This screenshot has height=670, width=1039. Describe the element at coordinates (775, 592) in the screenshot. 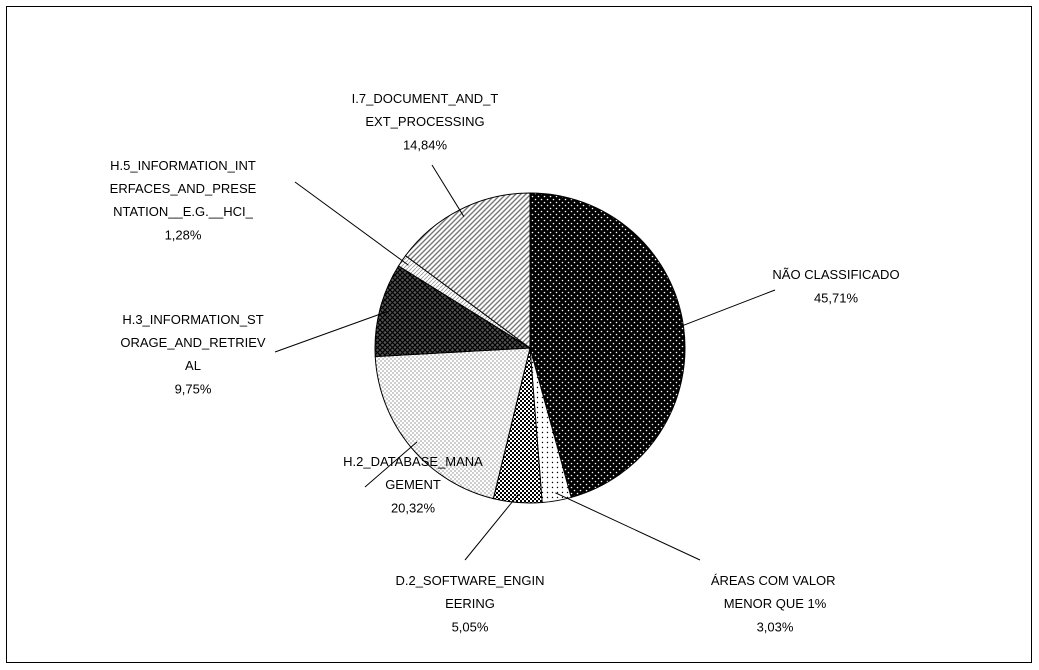

I see `slice-label: ÁREAS COM VALOR MENOR QUE 1%` at that location.